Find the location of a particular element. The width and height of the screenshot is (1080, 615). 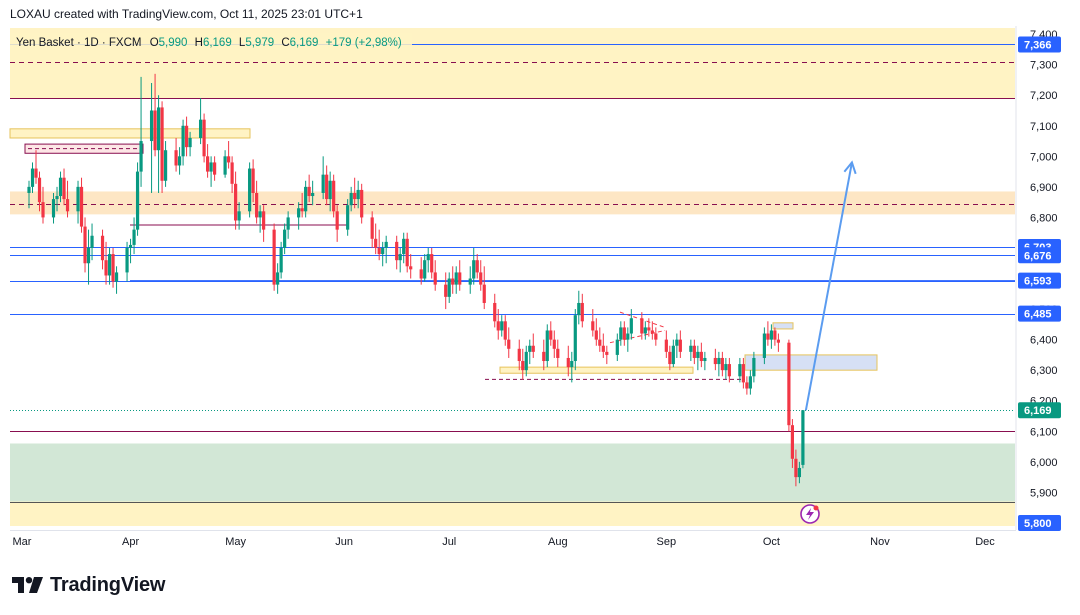

price-tag-0: 7,366 is located at coordinates (1039, 44).